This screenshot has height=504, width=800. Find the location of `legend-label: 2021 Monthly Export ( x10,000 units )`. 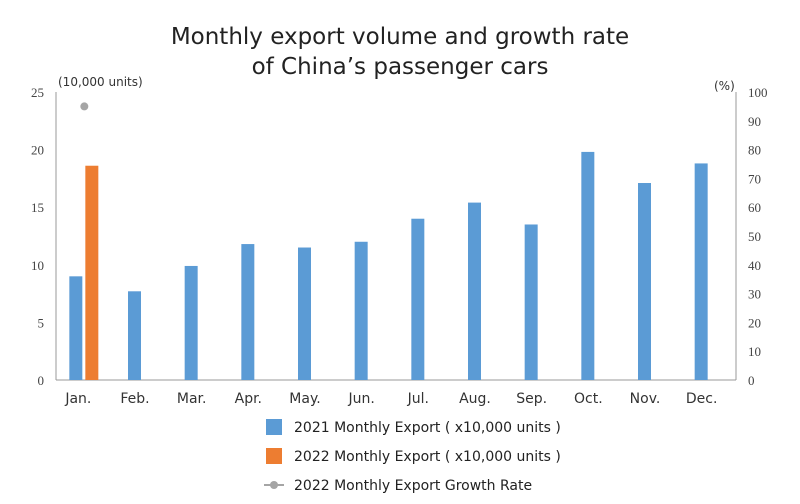

legend-label: 2021 Monthly Export ( x10,000 units ) is located at coordinates (427, 428).